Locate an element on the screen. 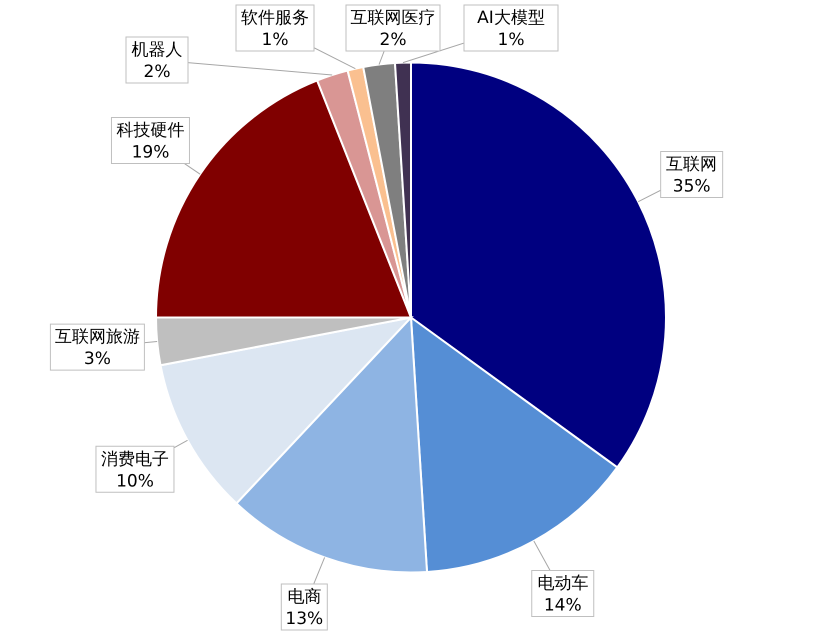 Image resolution: width=822 pixels, height=635 pixels. slice-label: 电动车 is located at coordinates (562, 584).